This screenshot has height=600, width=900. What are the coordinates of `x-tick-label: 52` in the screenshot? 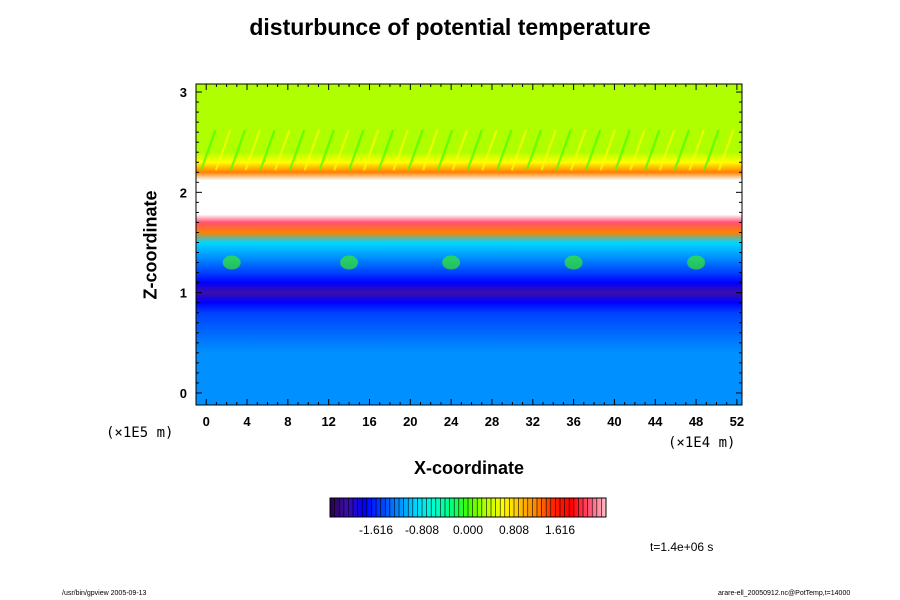 It's located at (737, 421).